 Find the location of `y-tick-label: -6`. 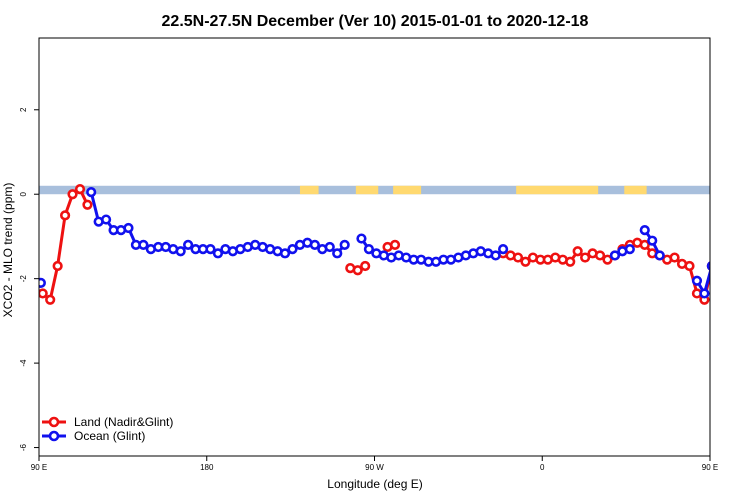

y-tick-label: -6 is located at coordinates (23, 447).